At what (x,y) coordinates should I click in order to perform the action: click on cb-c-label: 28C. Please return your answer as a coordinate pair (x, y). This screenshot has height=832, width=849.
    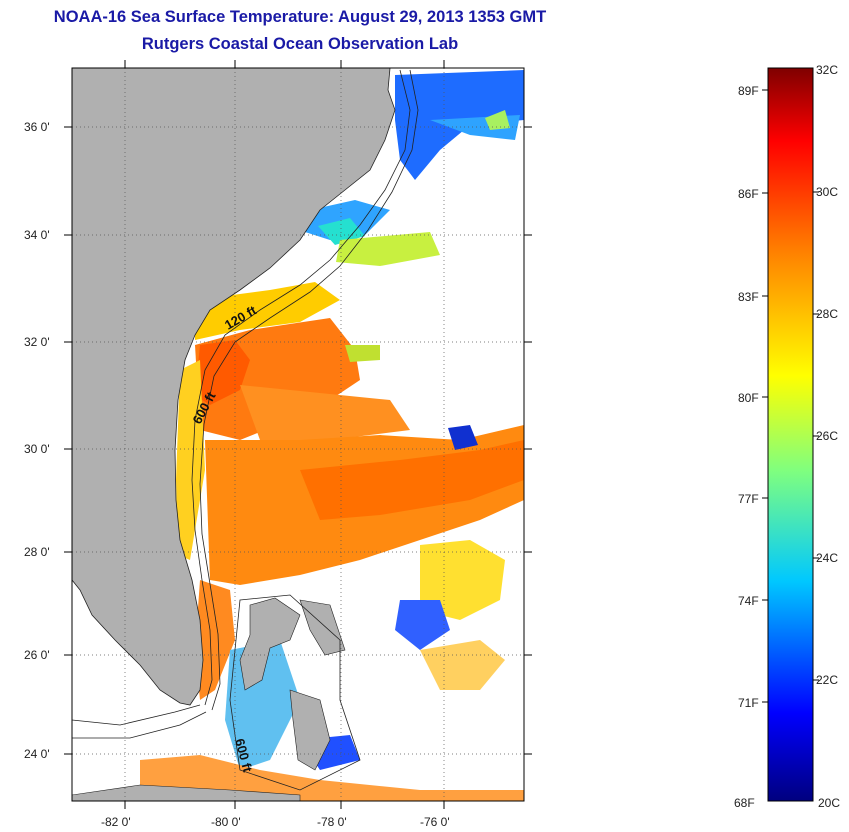
    Looking at the image, I should click on (827, 314).